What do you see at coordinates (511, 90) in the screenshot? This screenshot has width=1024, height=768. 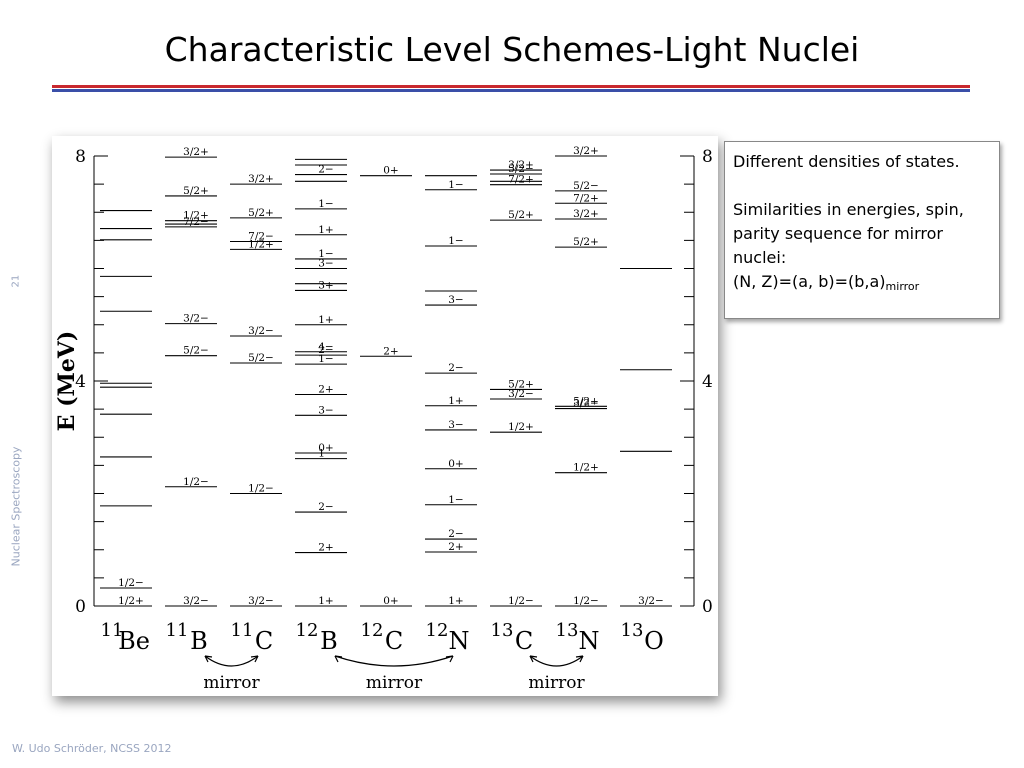 I see `title-rule-blue` at bounding box center [511, 90].